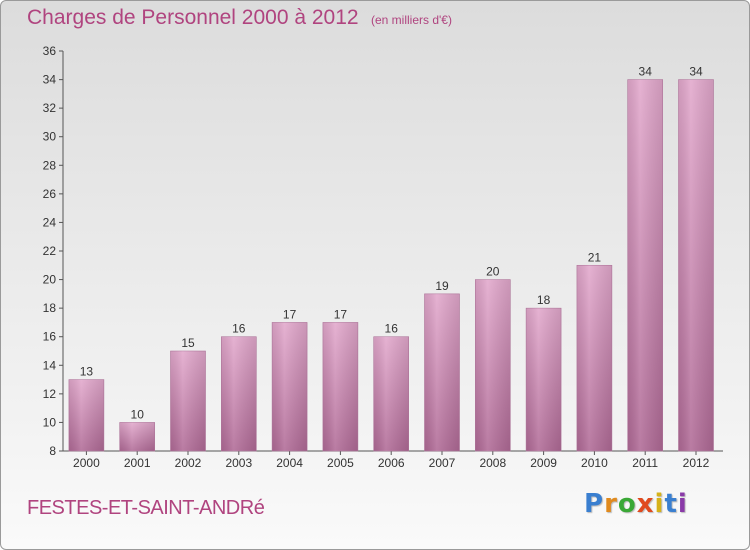 This screenshot has height=550, width=750. Describe the element at coordinates (493, 365) in the screenshot. I see `bar-shade-2008` at that location.